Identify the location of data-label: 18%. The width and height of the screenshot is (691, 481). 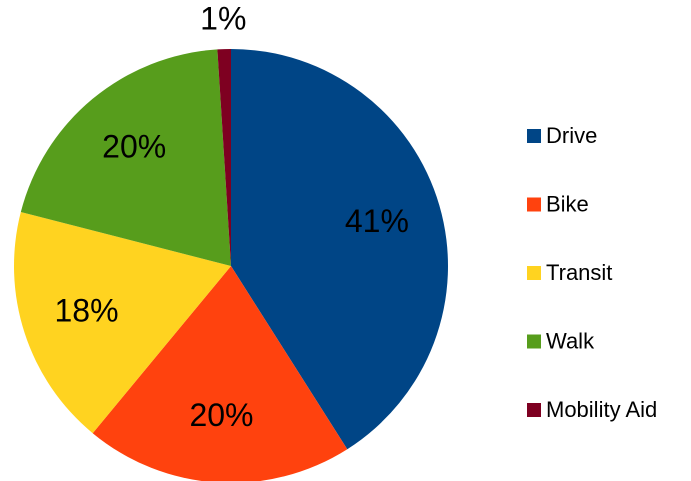
(87, 310).